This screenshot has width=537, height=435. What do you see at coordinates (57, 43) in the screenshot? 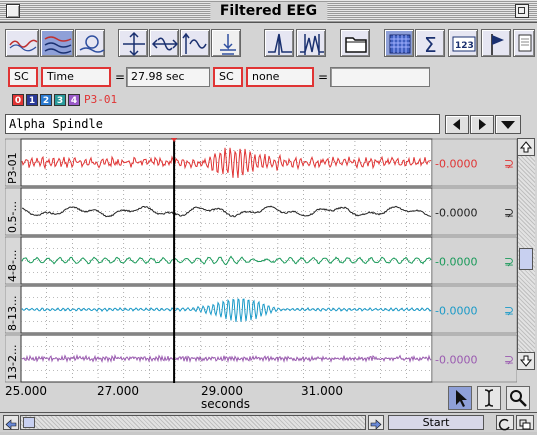
I see `stacked-traces-icon` at bounding box center [57, 43].